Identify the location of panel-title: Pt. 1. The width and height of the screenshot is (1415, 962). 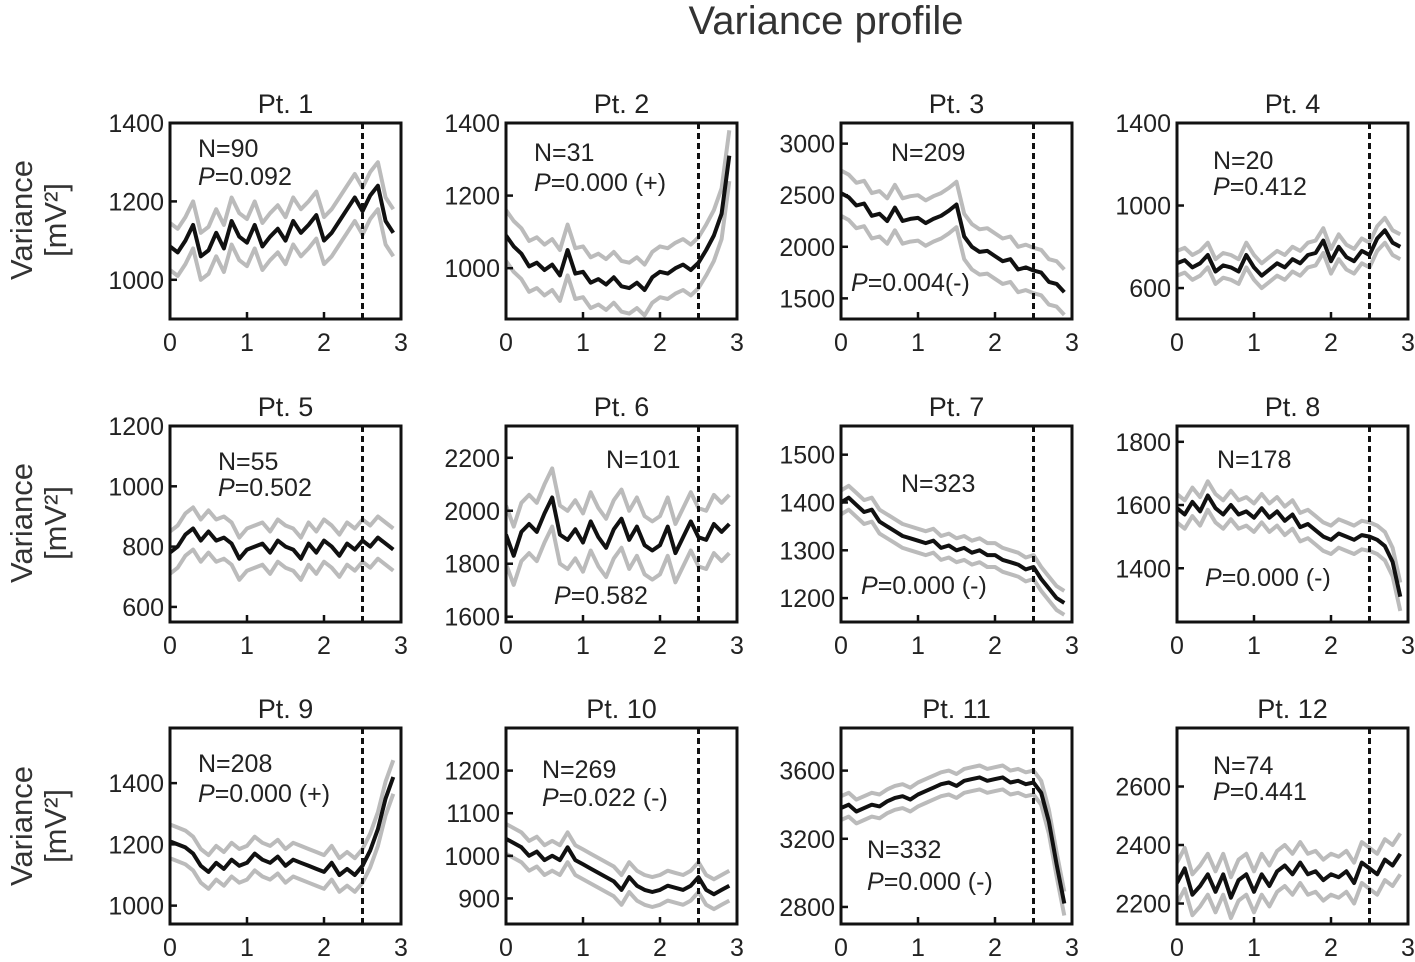
(286, 104).